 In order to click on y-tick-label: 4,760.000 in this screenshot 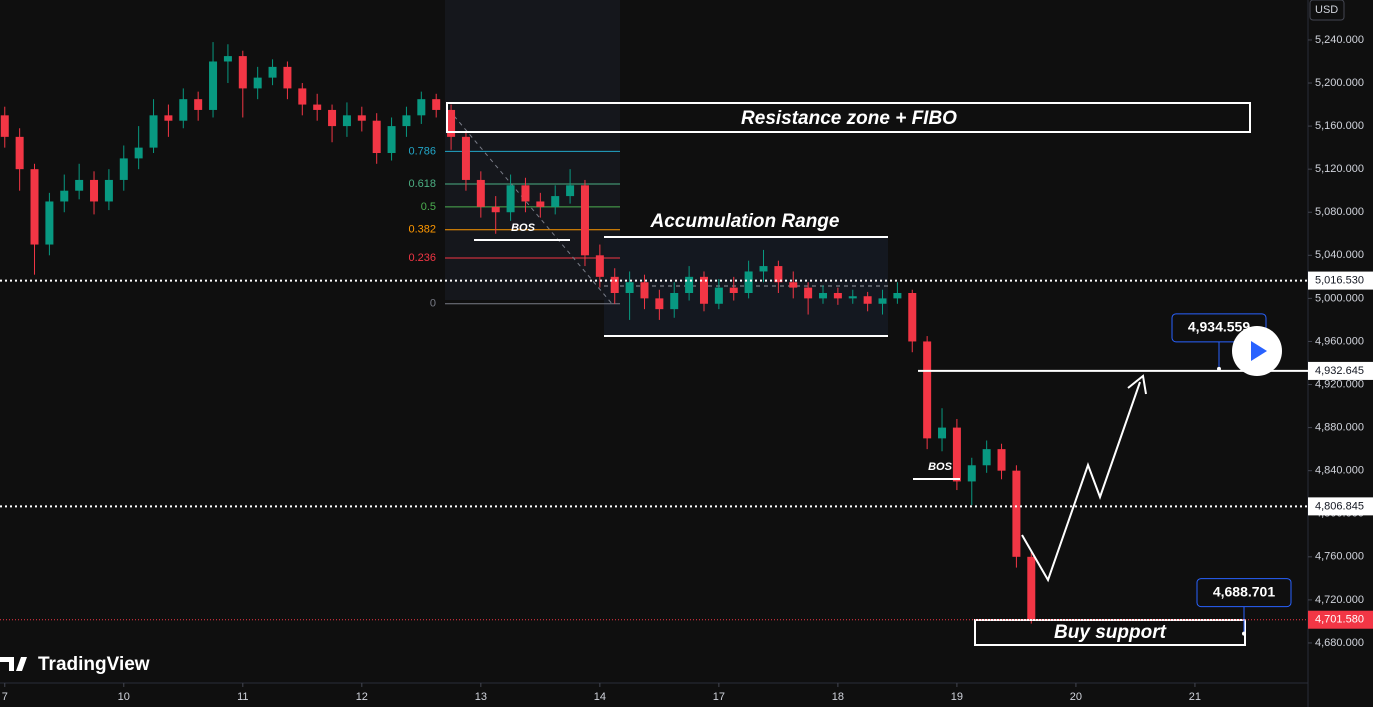, I will do `click(1339, 557)`.